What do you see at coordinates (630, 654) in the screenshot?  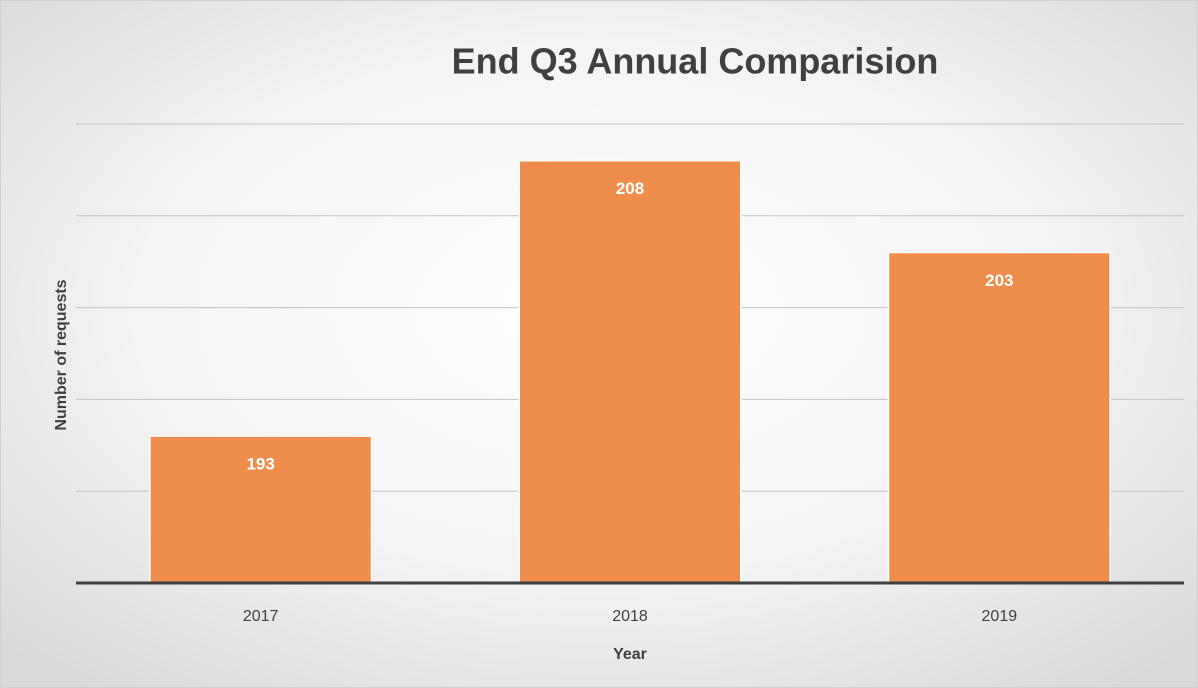 I see `x-axis-title: Year` at bounding box center [630, 654].